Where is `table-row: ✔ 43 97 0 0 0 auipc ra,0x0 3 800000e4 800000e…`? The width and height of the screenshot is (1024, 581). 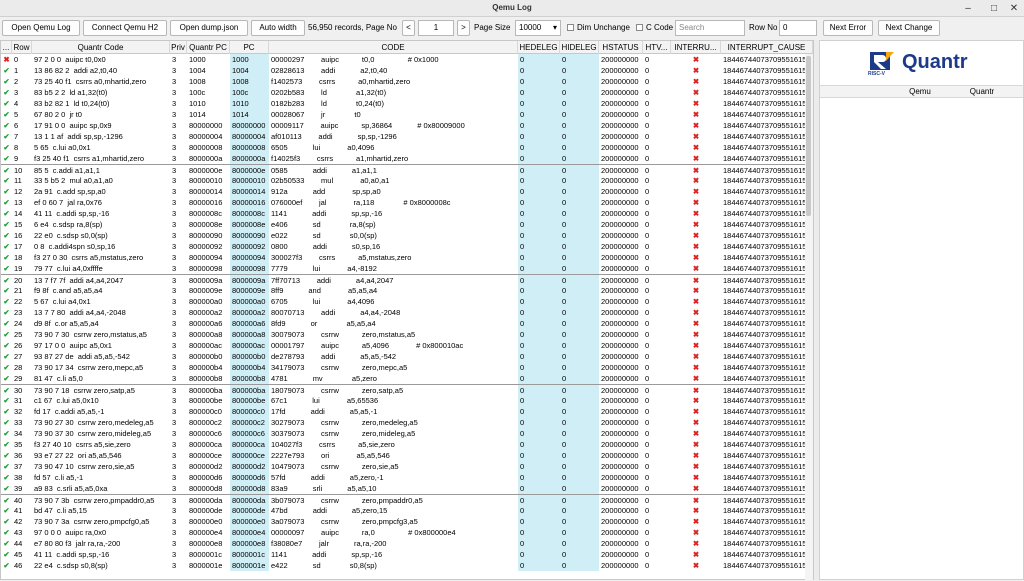
table-row: ✔ 43 97 0 0 0 auipc ra,0x0 3 800000e4 800000e… is located at coordinates (407, 532).